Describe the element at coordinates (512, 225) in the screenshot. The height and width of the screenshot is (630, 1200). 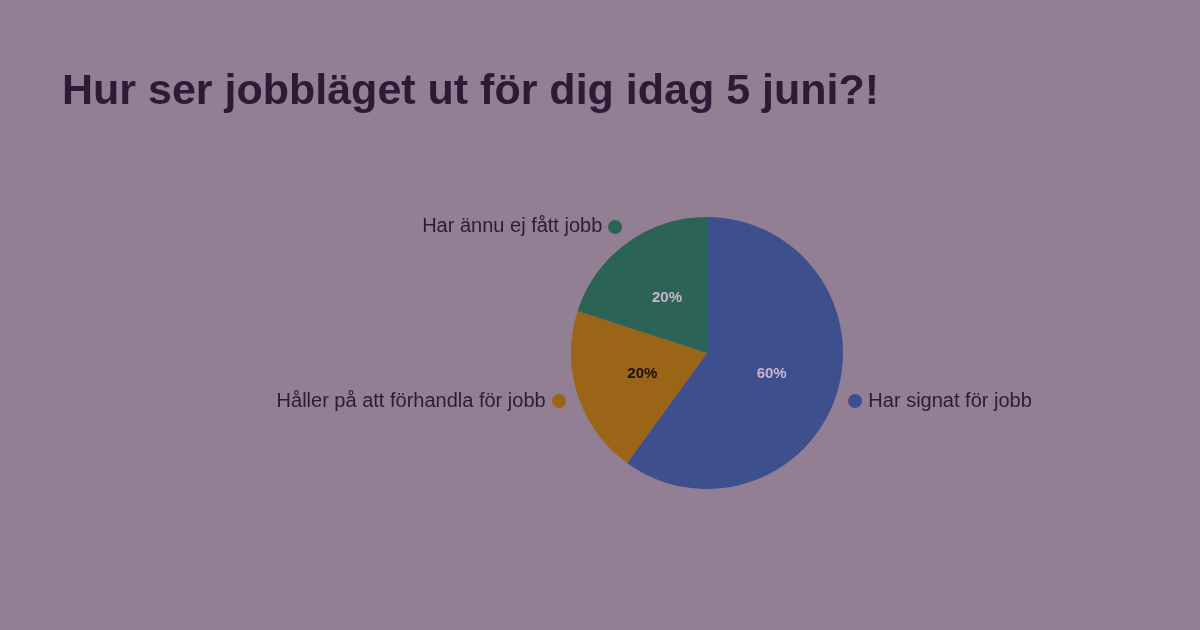
I see `legend-label: Har ännu ej fått jobb` at that location.